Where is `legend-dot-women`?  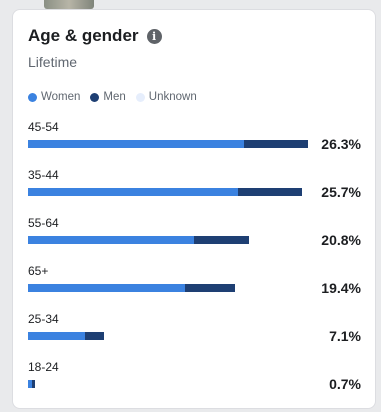 legend-dot-women is located at coordinates (32, 97).